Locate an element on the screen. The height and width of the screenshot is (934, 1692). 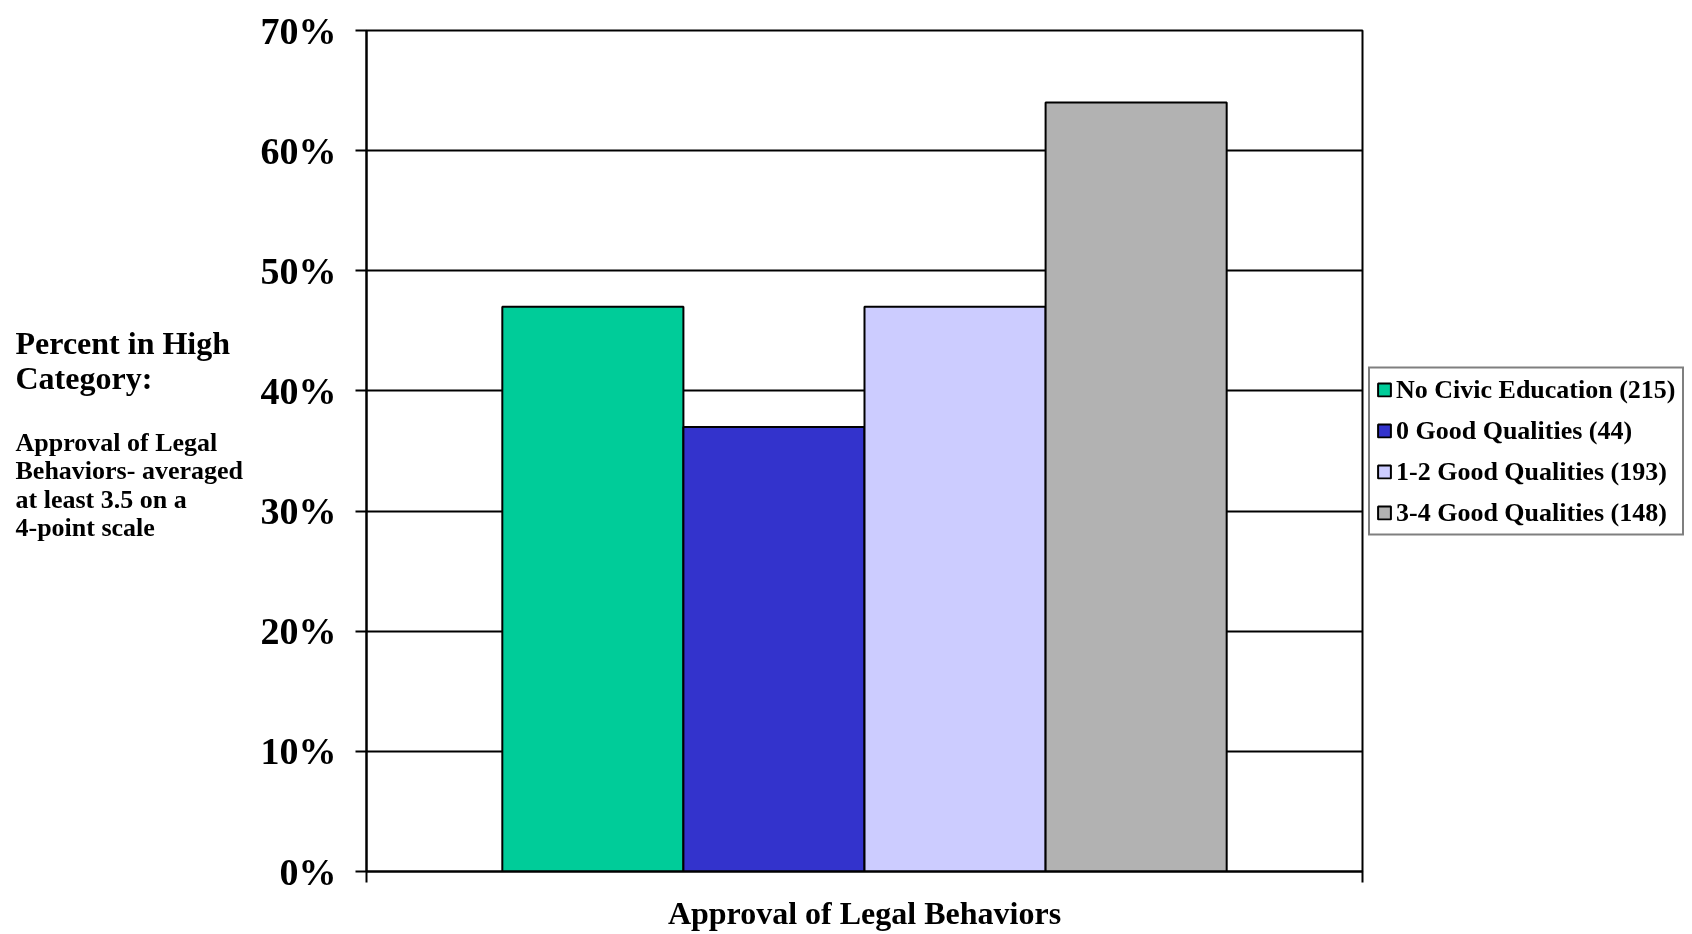
y-tick-label: 70% is located at coordinates (298, 30).